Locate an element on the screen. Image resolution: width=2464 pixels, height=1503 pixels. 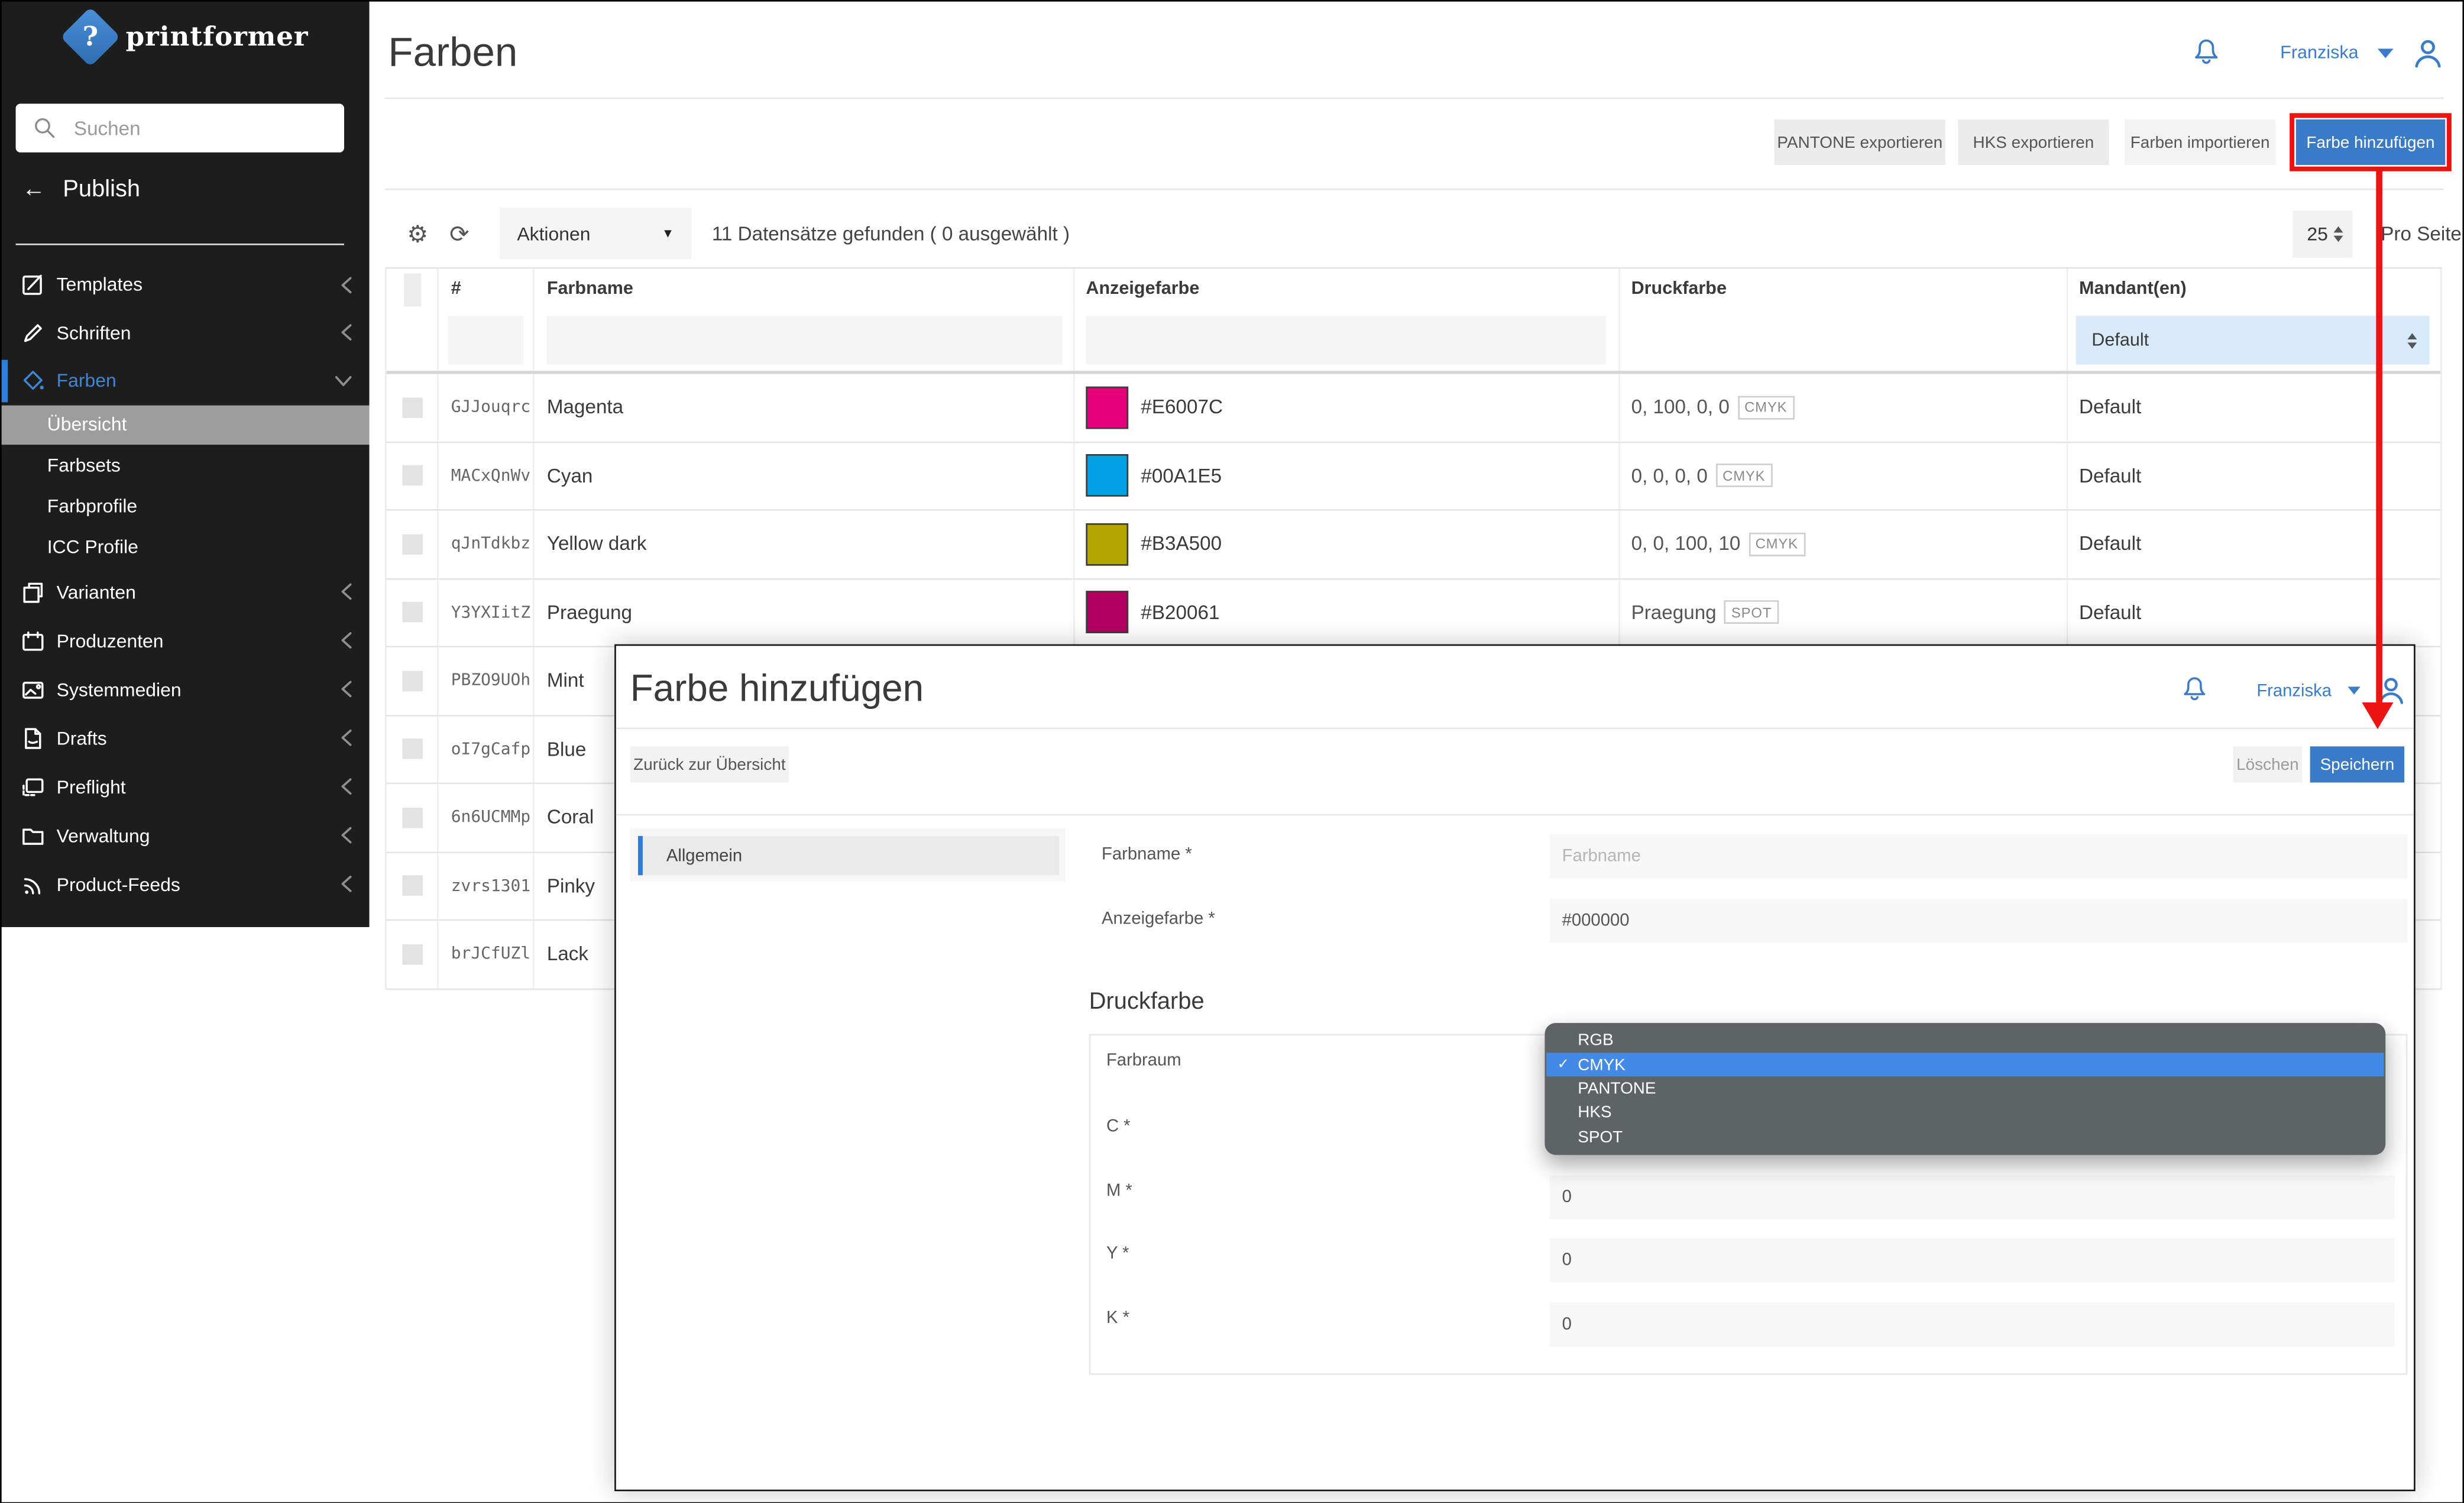
dropdown-option-rgb: RGB is located at coordinates (1596, 1041).